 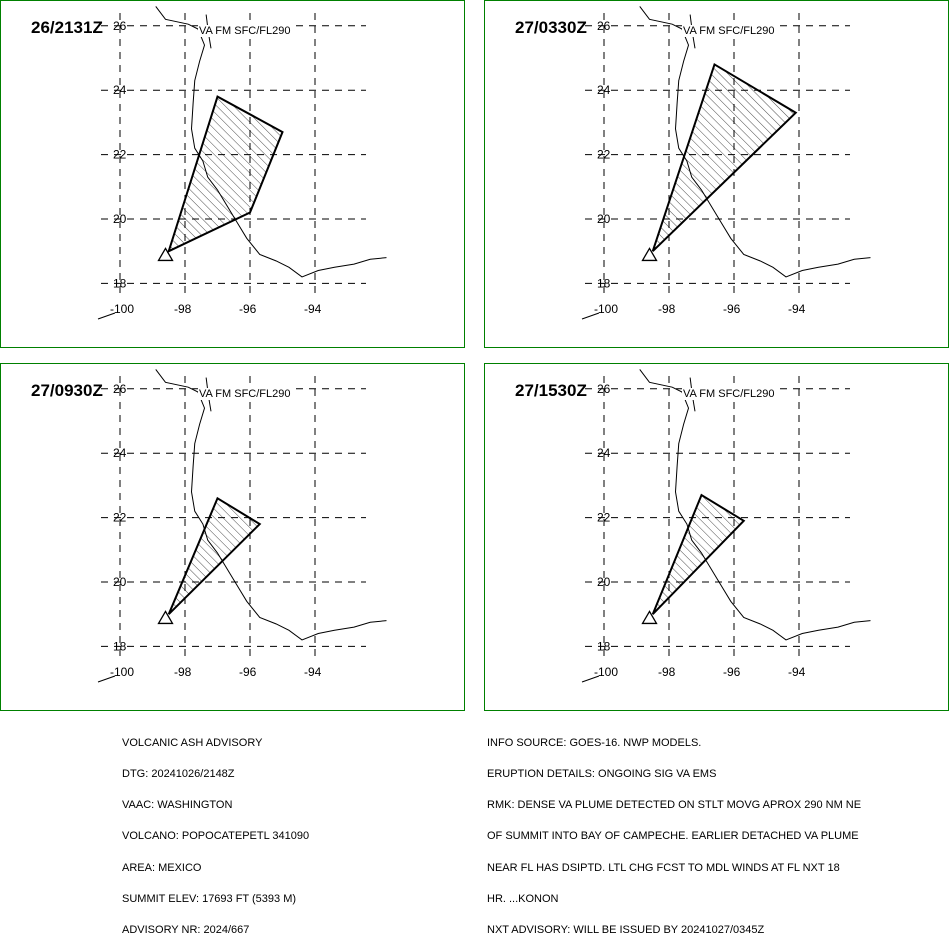 What do you see at coordinates (186, 930) in the screenshot?
I see `advisory-line: ADVISORY NR: 2024/667` at bounding box center [186, 930].